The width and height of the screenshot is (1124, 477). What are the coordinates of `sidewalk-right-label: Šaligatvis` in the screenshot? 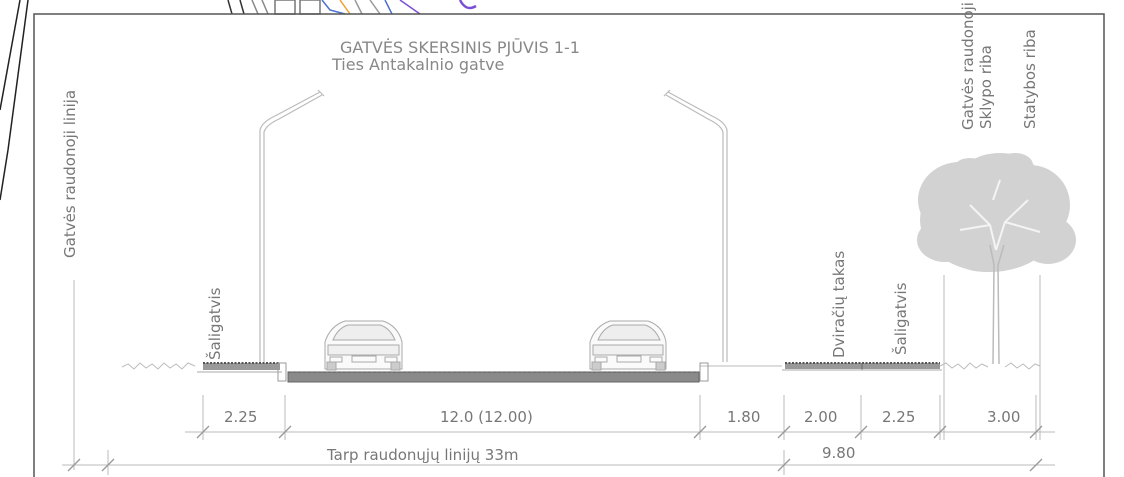 It's located at (901, 318).